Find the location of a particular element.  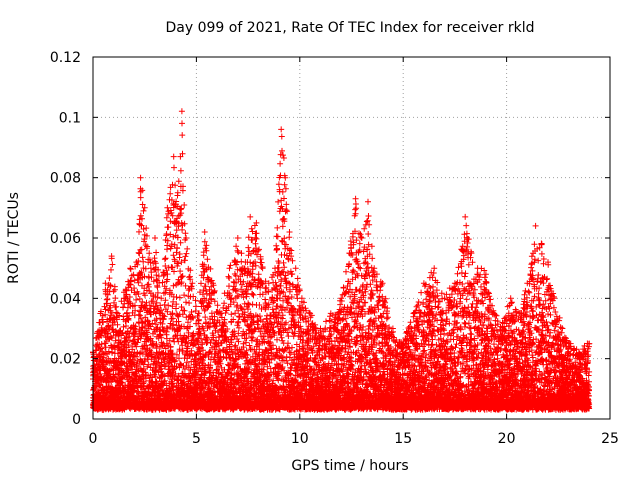

y-tick-label: 0 is located at coordinates (76, 420).